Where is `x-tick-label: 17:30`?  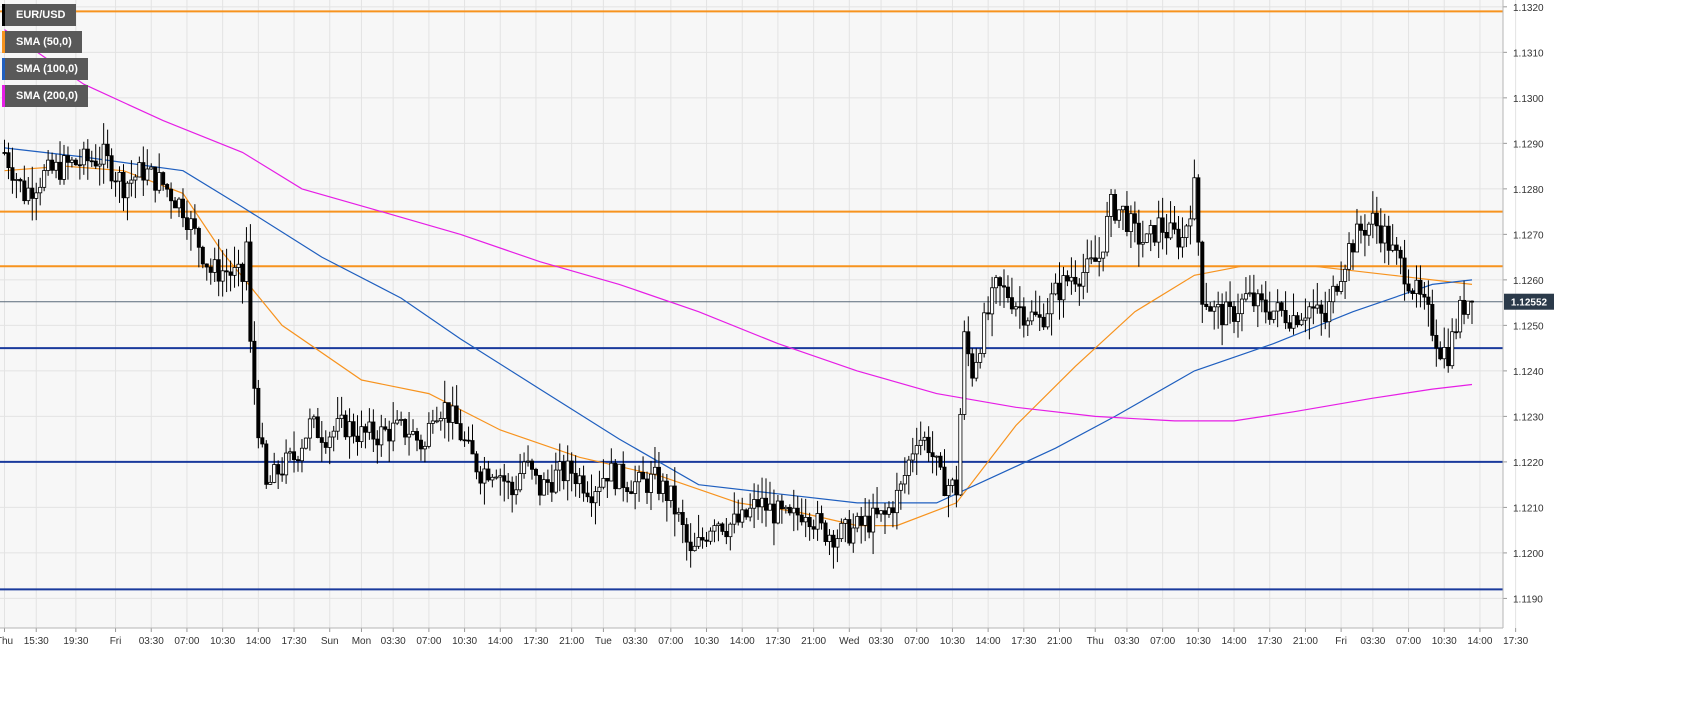
x-tick-label: 17:30 is located at coordinates (1515, 641).